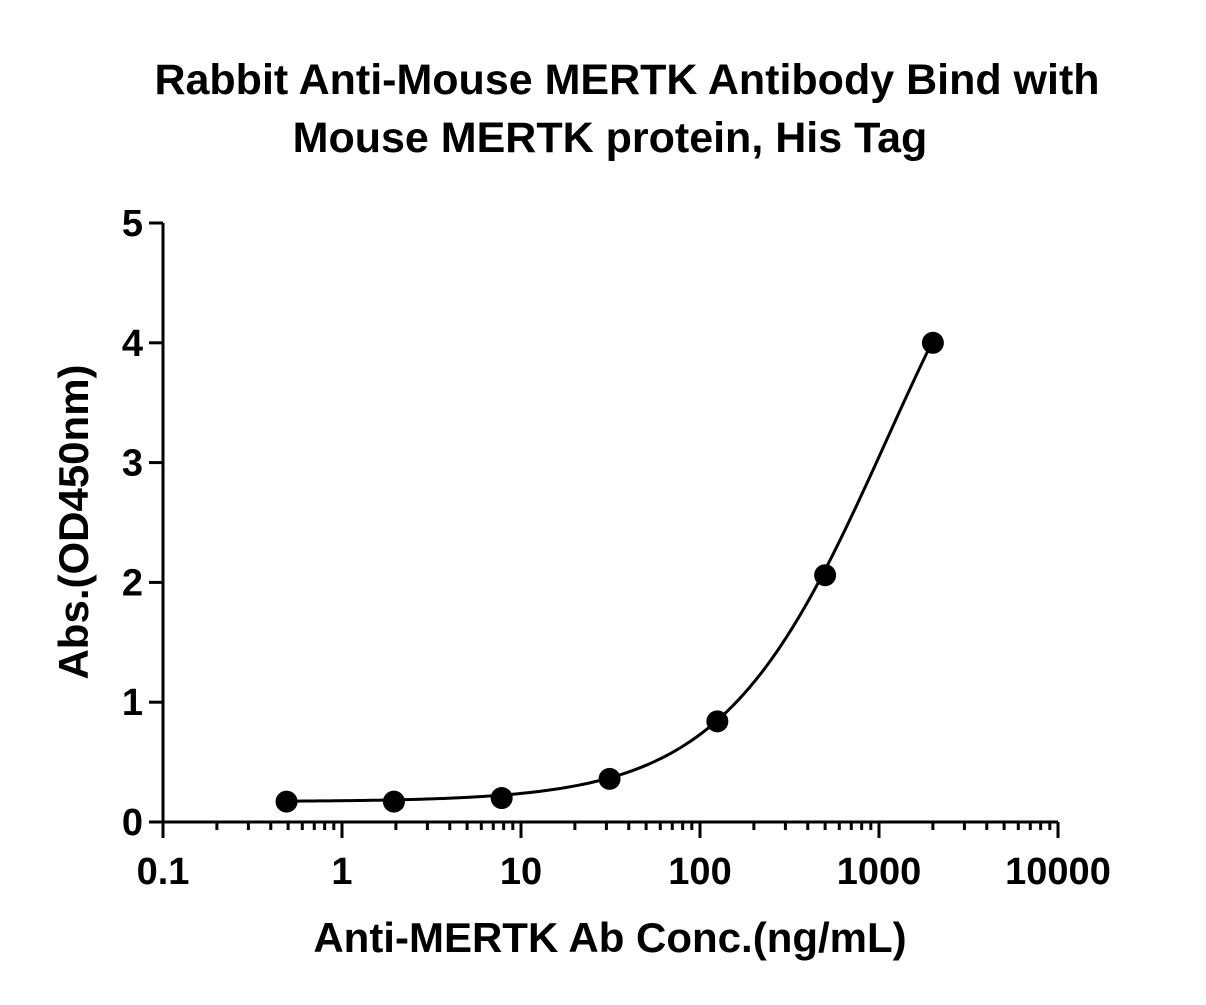 This screenshot has height=1005, width=1206. I want to click on x-tick-label: 1, so click(341, 872).